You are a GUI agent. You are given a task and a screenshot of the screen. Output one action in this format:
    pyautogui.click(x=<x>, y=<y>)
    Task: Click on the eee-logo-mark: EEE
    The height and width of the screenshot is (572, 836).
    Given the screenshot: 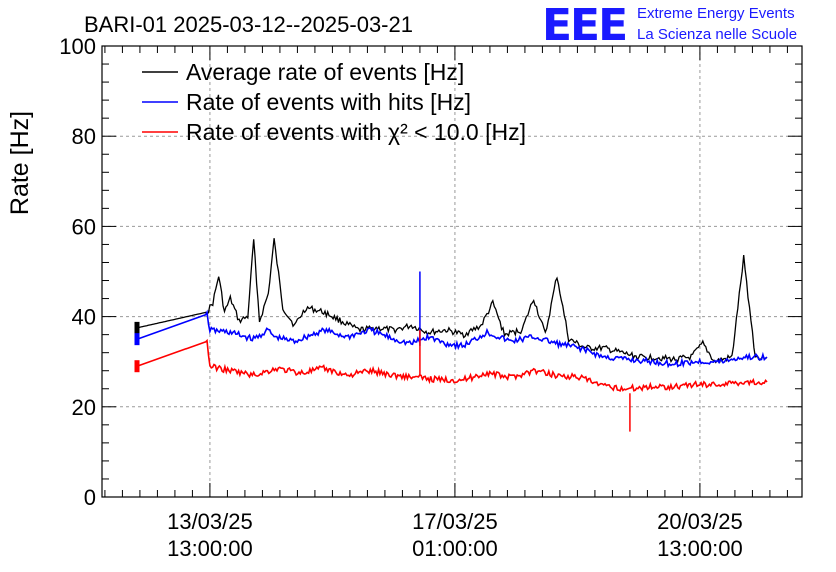 What is the action you would take?
    pyautogui.click(x=584, y=25)
    